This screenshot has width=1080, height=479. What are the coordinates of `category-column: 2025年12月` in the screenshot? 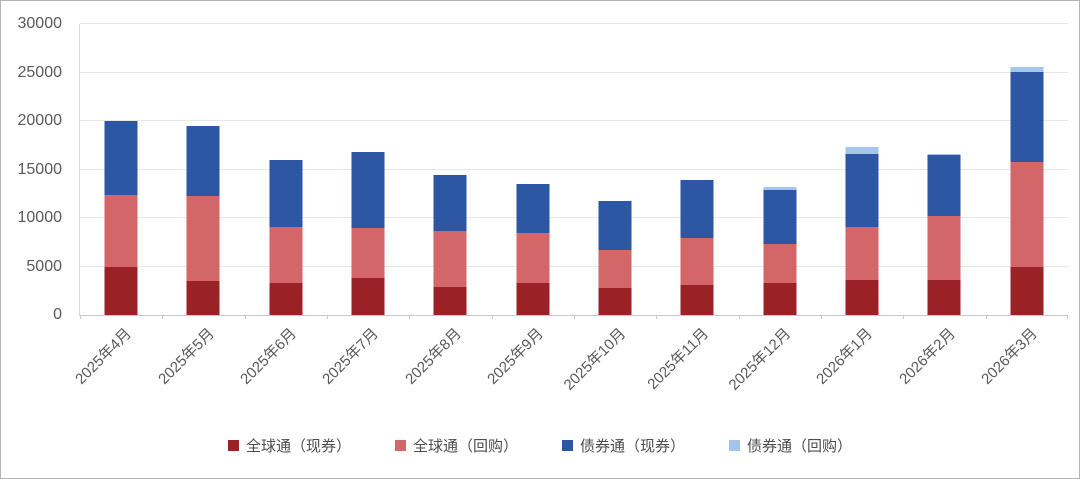 It's located at (773, 209).